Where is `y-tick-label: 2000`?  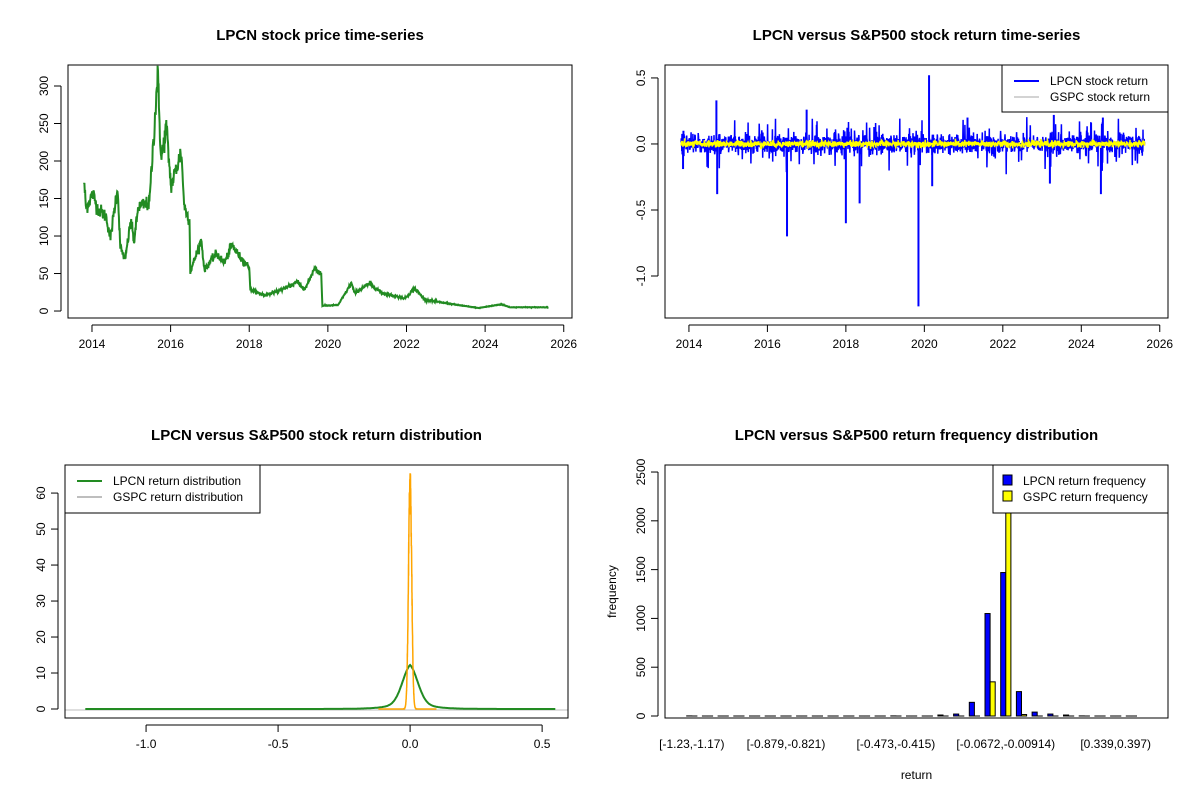
y-tick-label: 2000 is located at coordinates (641, 520).